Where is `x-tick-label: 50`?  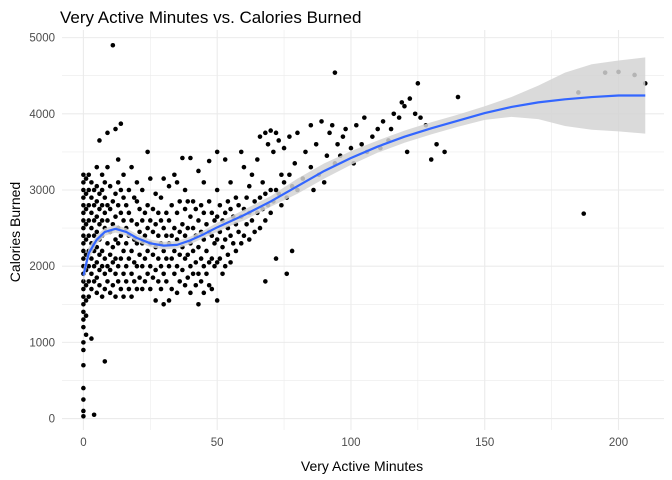
x-tick-label: 50 is located at coordinates (217, 443).